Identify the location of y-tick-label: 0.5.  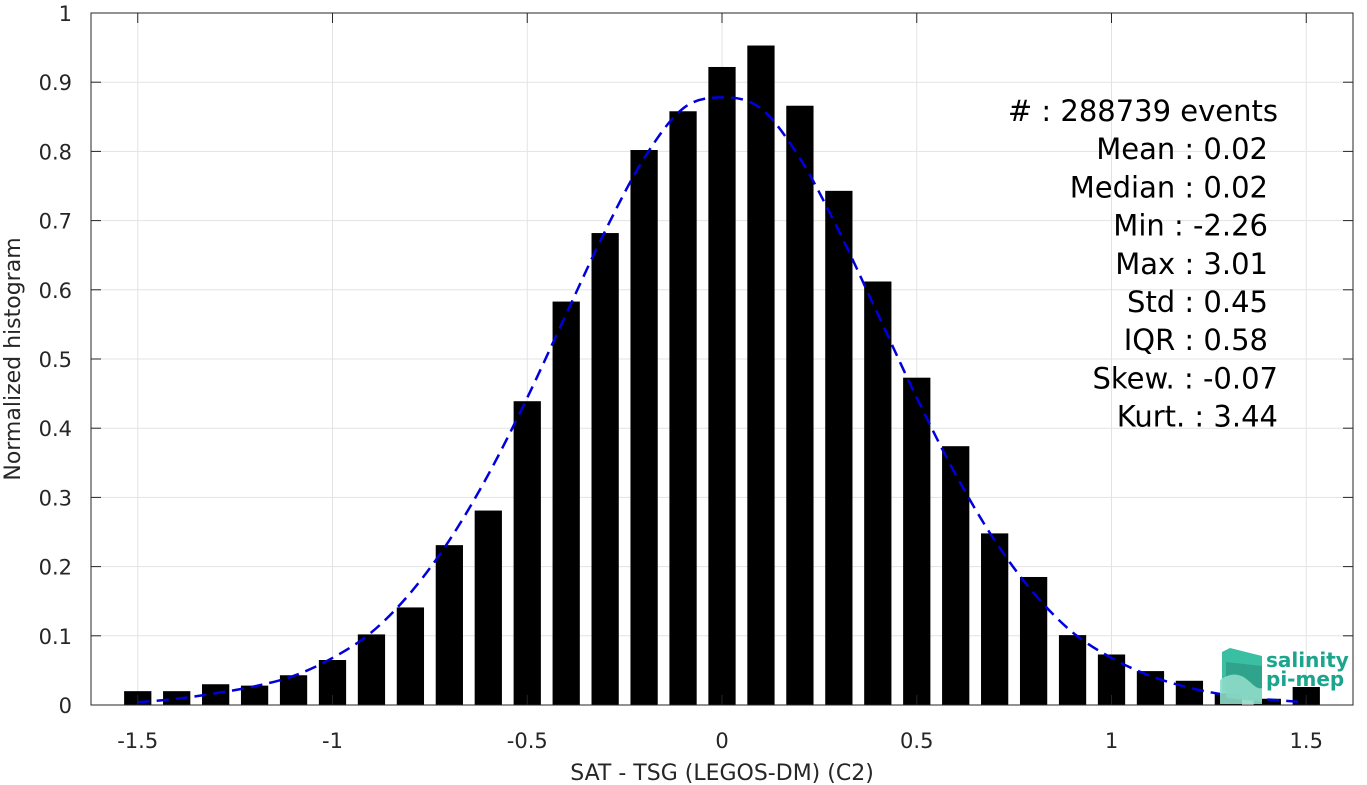
(55, 360).